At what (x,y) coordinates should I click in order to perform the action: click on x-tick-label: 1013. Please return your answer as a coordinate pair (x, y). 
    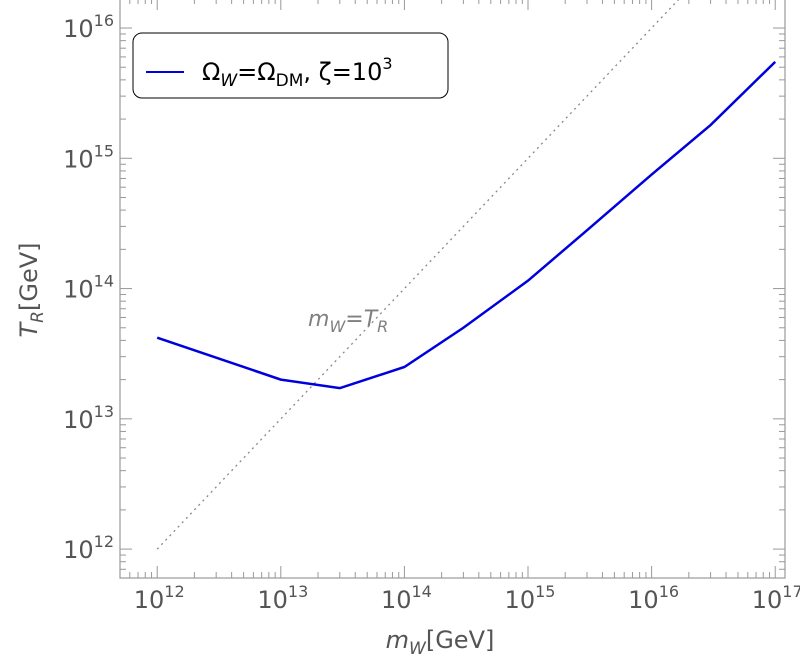
    Looking at the image, I should click on (282, 598).